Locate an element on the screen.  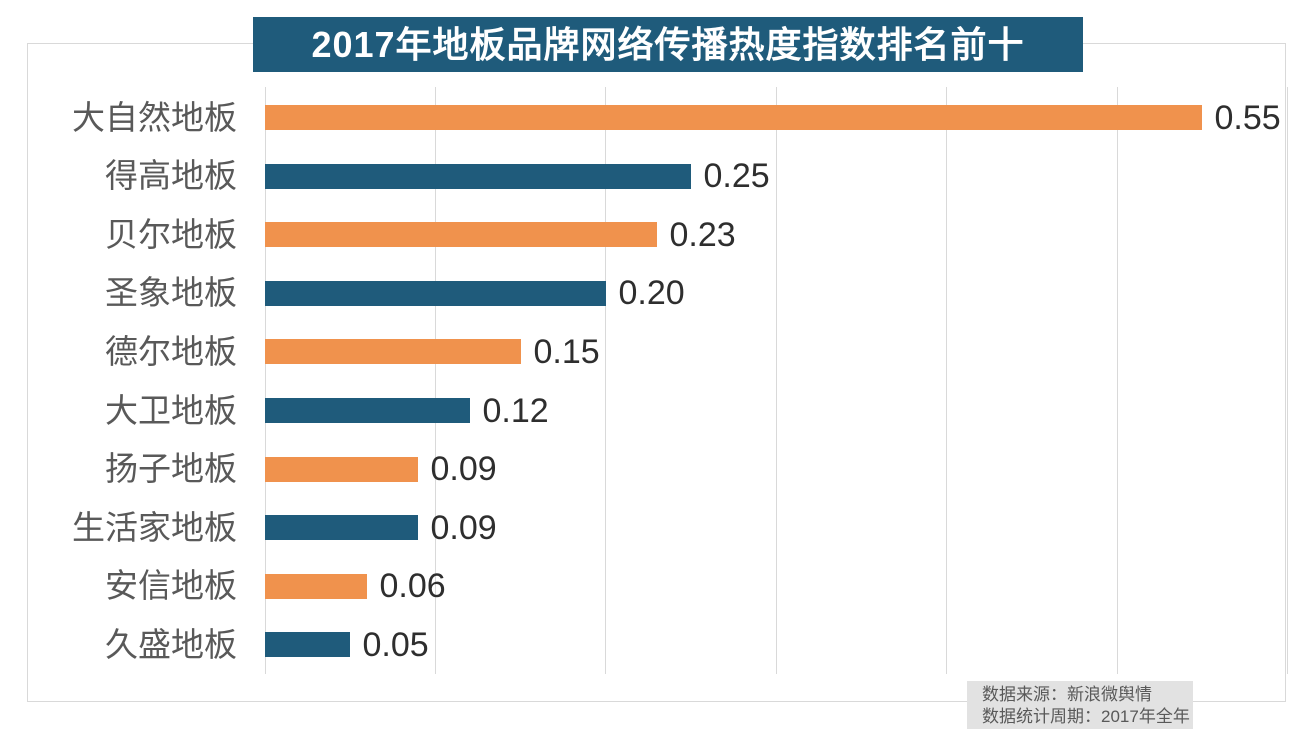
value-label: 0.15 is located at coordinates (566, 351).